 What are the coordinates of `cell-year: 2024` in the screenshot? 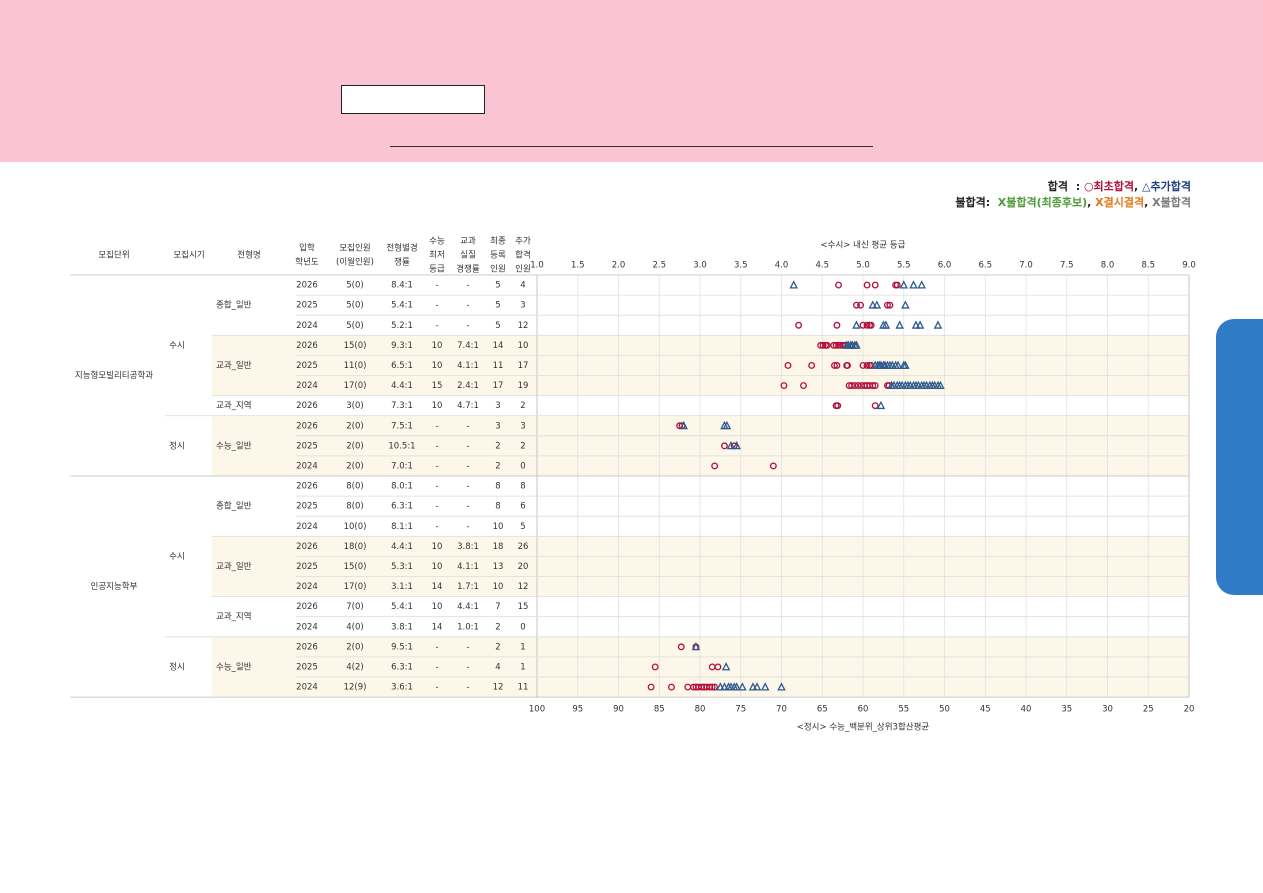 It's located at (307, 627).